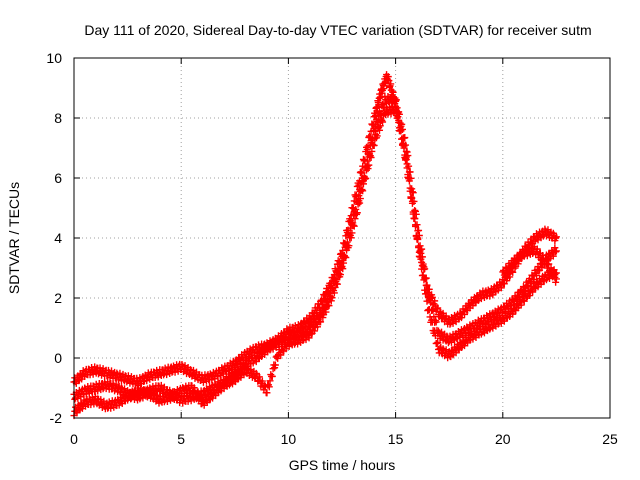 This screenshot has height=480, width=640. Describe the element at coordinates (54, 58) in the screenshot. I see `y-tick-label: 10` at that location.